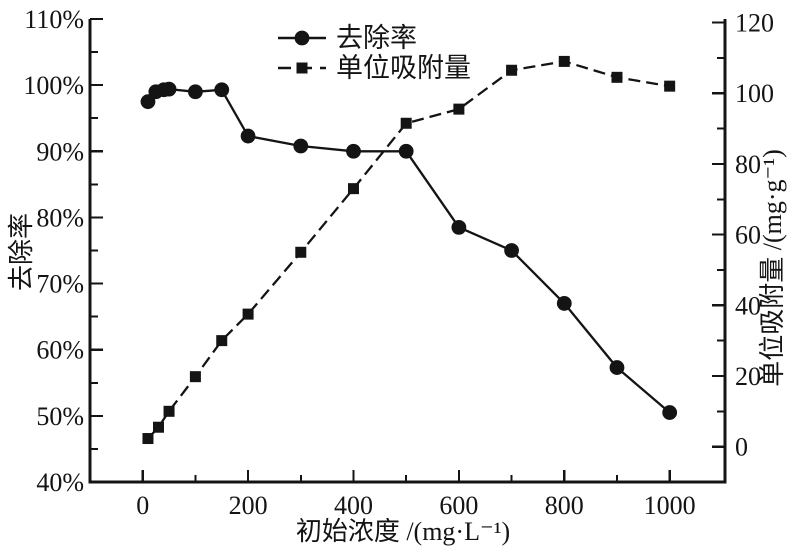 This screenshot has height=556, width=806. What do you see at coordinates (670, 505) in the screenshot?
I see `x-tick-label: 1000` at bounding box center [670, 505].